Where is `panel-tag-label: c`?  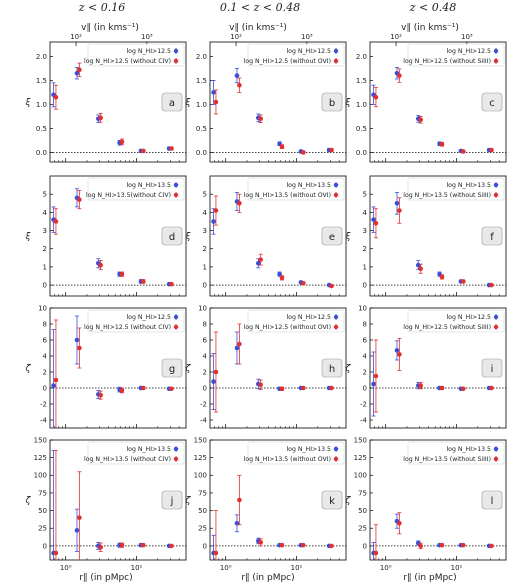 panel-tag-label: c is located at coordinates (492, 103).